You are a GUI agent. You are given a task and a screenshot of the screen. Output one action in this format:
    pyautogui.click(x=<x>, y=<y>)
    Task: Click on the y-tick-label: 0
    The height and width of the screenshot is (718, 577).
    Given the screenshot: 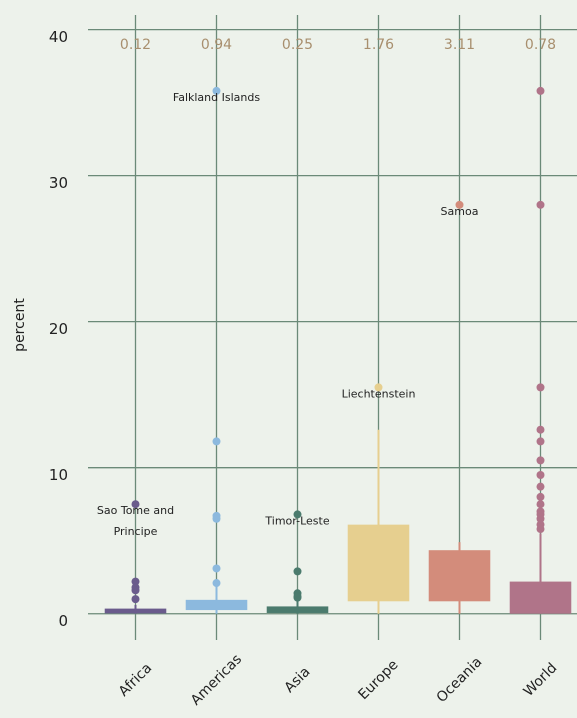 What is the action you would take?
    pyautogui.click(x=63, y=621)
    